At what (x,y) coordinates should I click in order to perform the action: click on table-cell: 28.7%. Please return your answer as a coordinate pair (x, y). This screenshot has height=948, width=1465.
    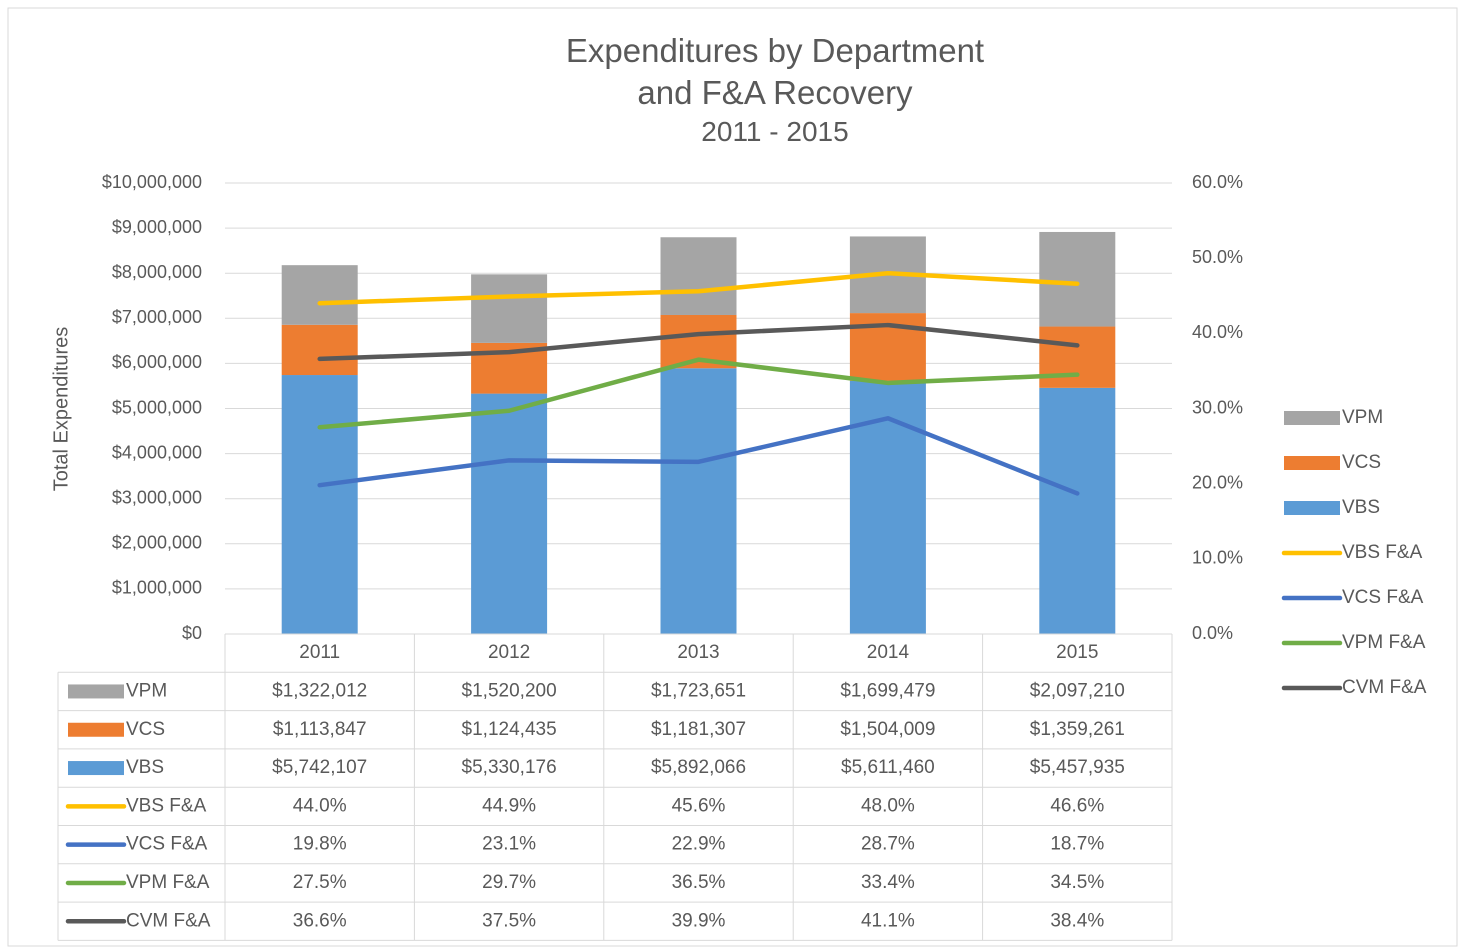
    Looking at the image, I should click on (888, 844).